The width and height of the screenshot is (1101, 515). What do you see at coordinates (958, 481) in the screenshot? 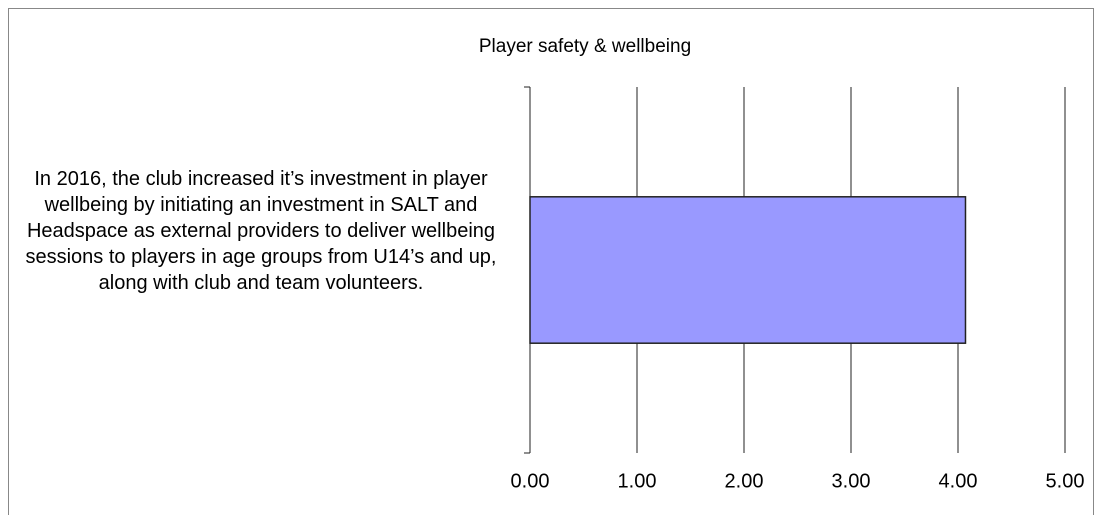
I see `x-tick-label: 4.00` at bounding box center [958, 481].